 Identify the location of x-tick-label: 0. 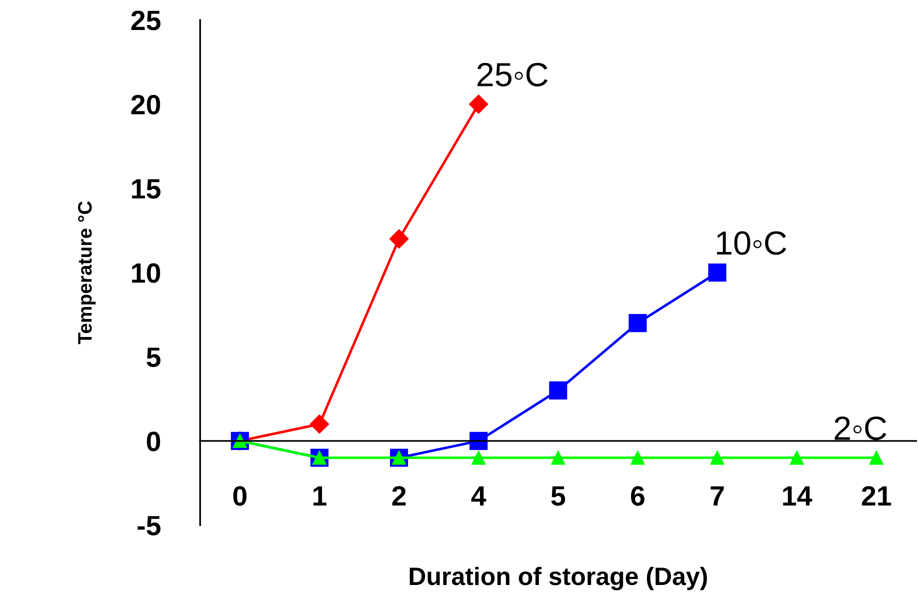
(239, 496).